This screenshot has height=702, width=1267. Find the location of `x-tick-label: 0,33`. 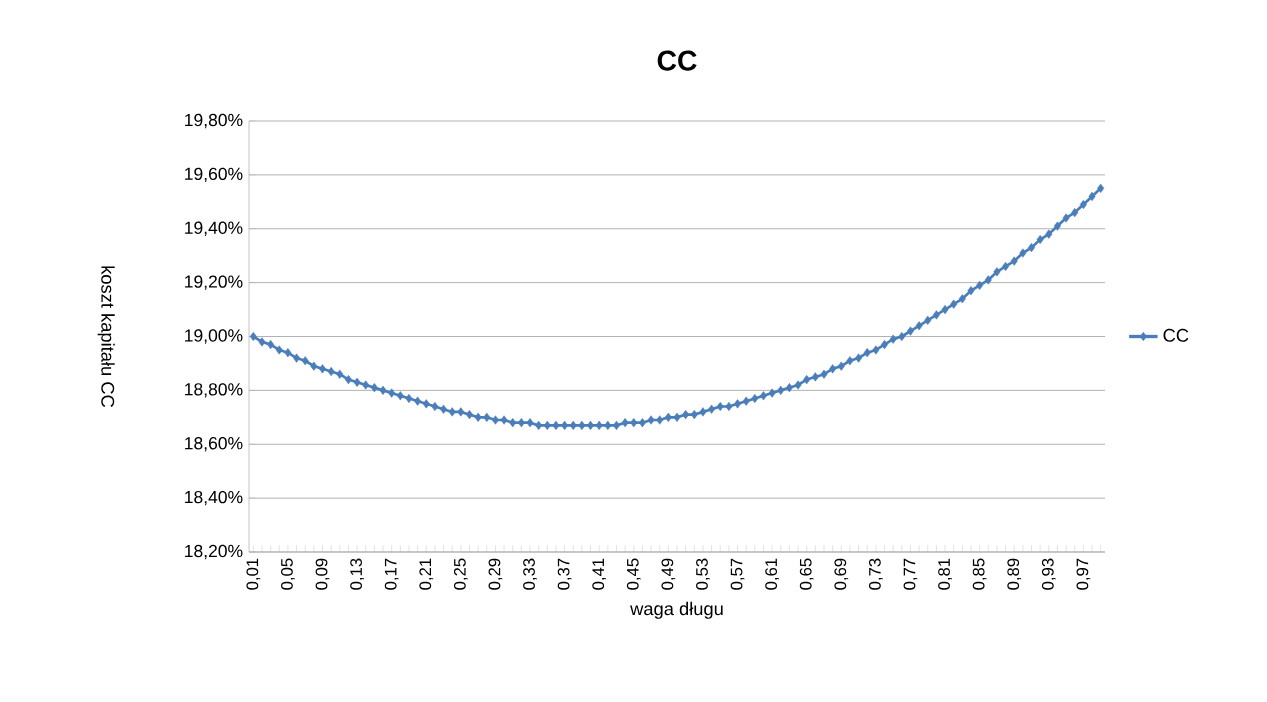

x-tick-label: 0,33 is located at coordinates (530, 574).